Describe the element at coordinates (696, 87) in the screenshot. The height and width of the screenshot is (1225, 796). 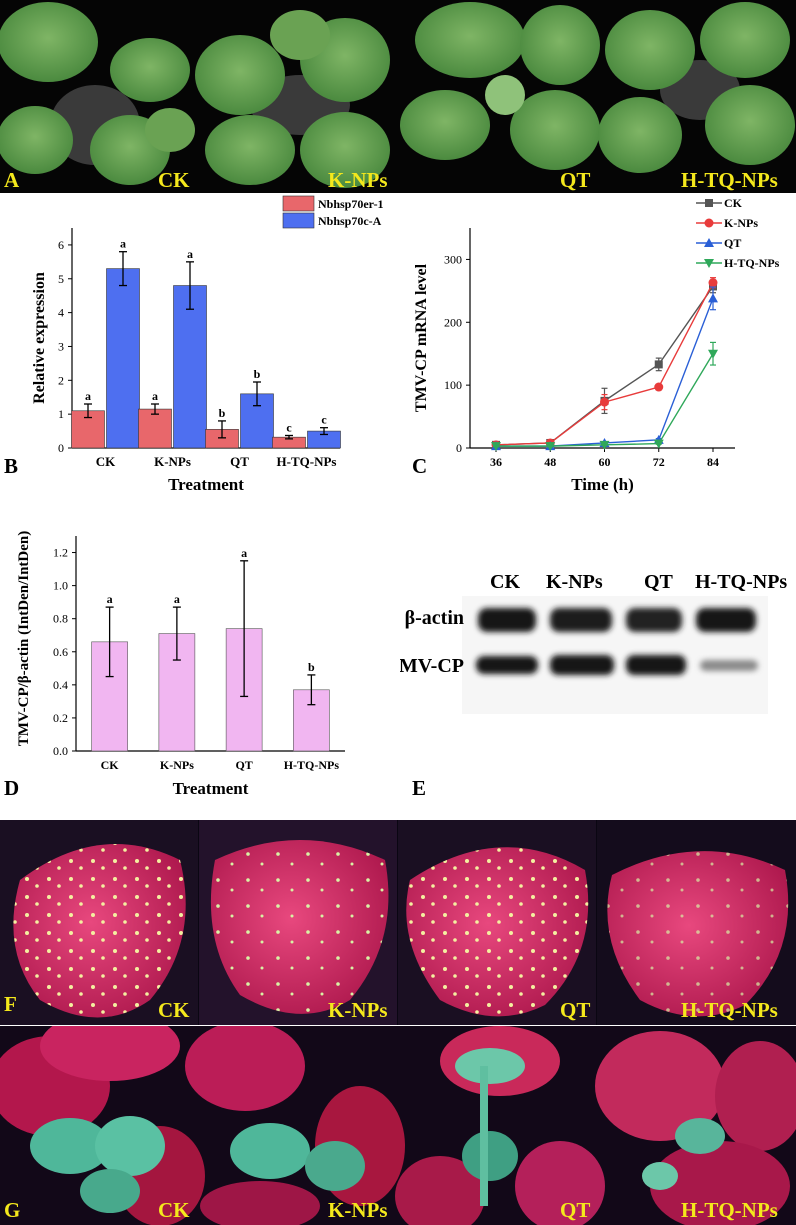
I see `plant-h-tq-nps` at that location.